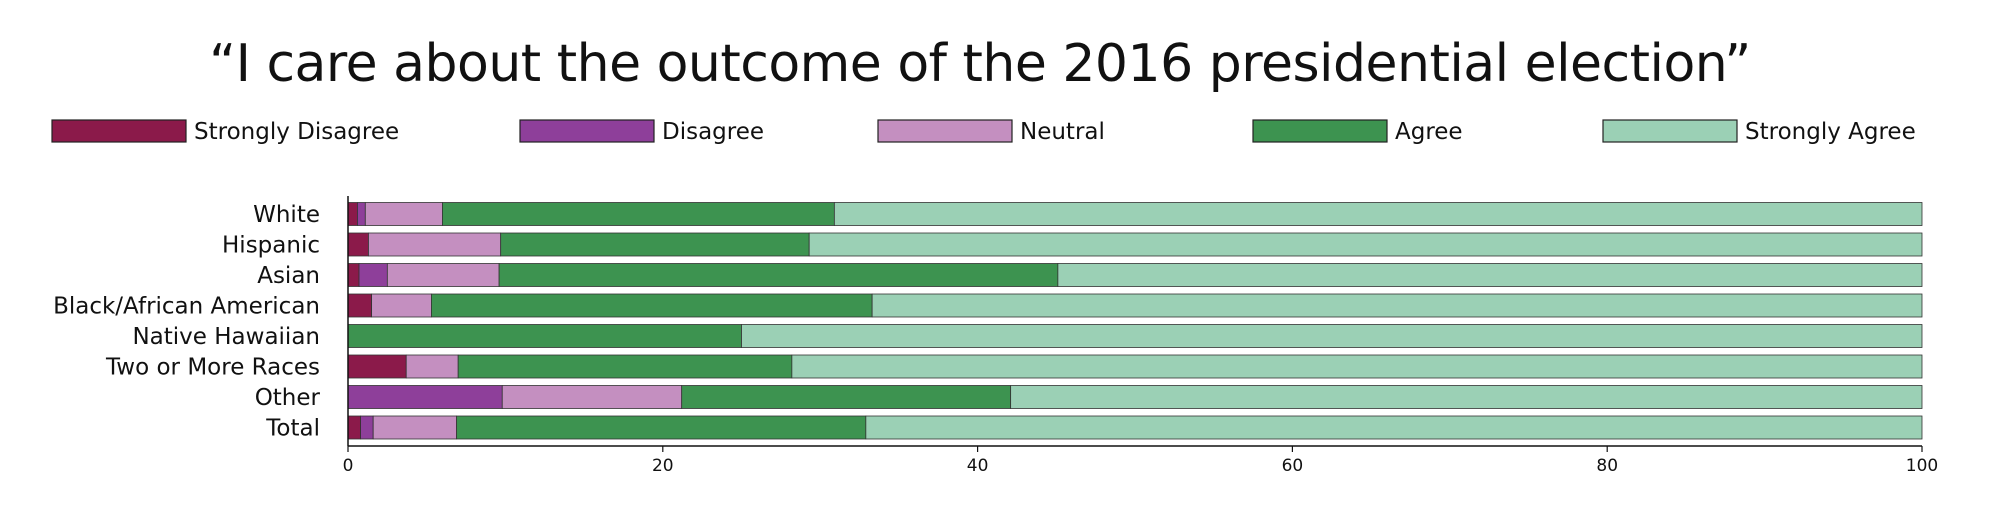 Image resolution: width=2000 pixels, height=510 pixels. I want to click on x-tick-label-100: 100, so click(1922, 466).